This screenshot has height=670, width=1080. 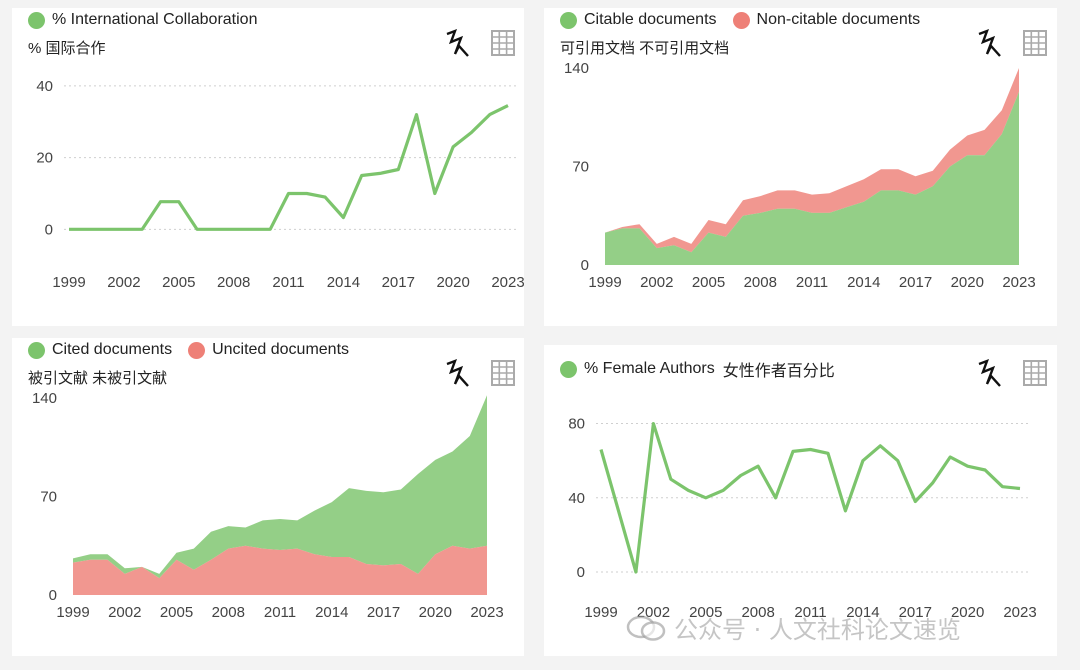 What do you see at coordinates (646, 628) in the screenshot?
I see `wechat-logo-icon` at bounding box center [646, 628].